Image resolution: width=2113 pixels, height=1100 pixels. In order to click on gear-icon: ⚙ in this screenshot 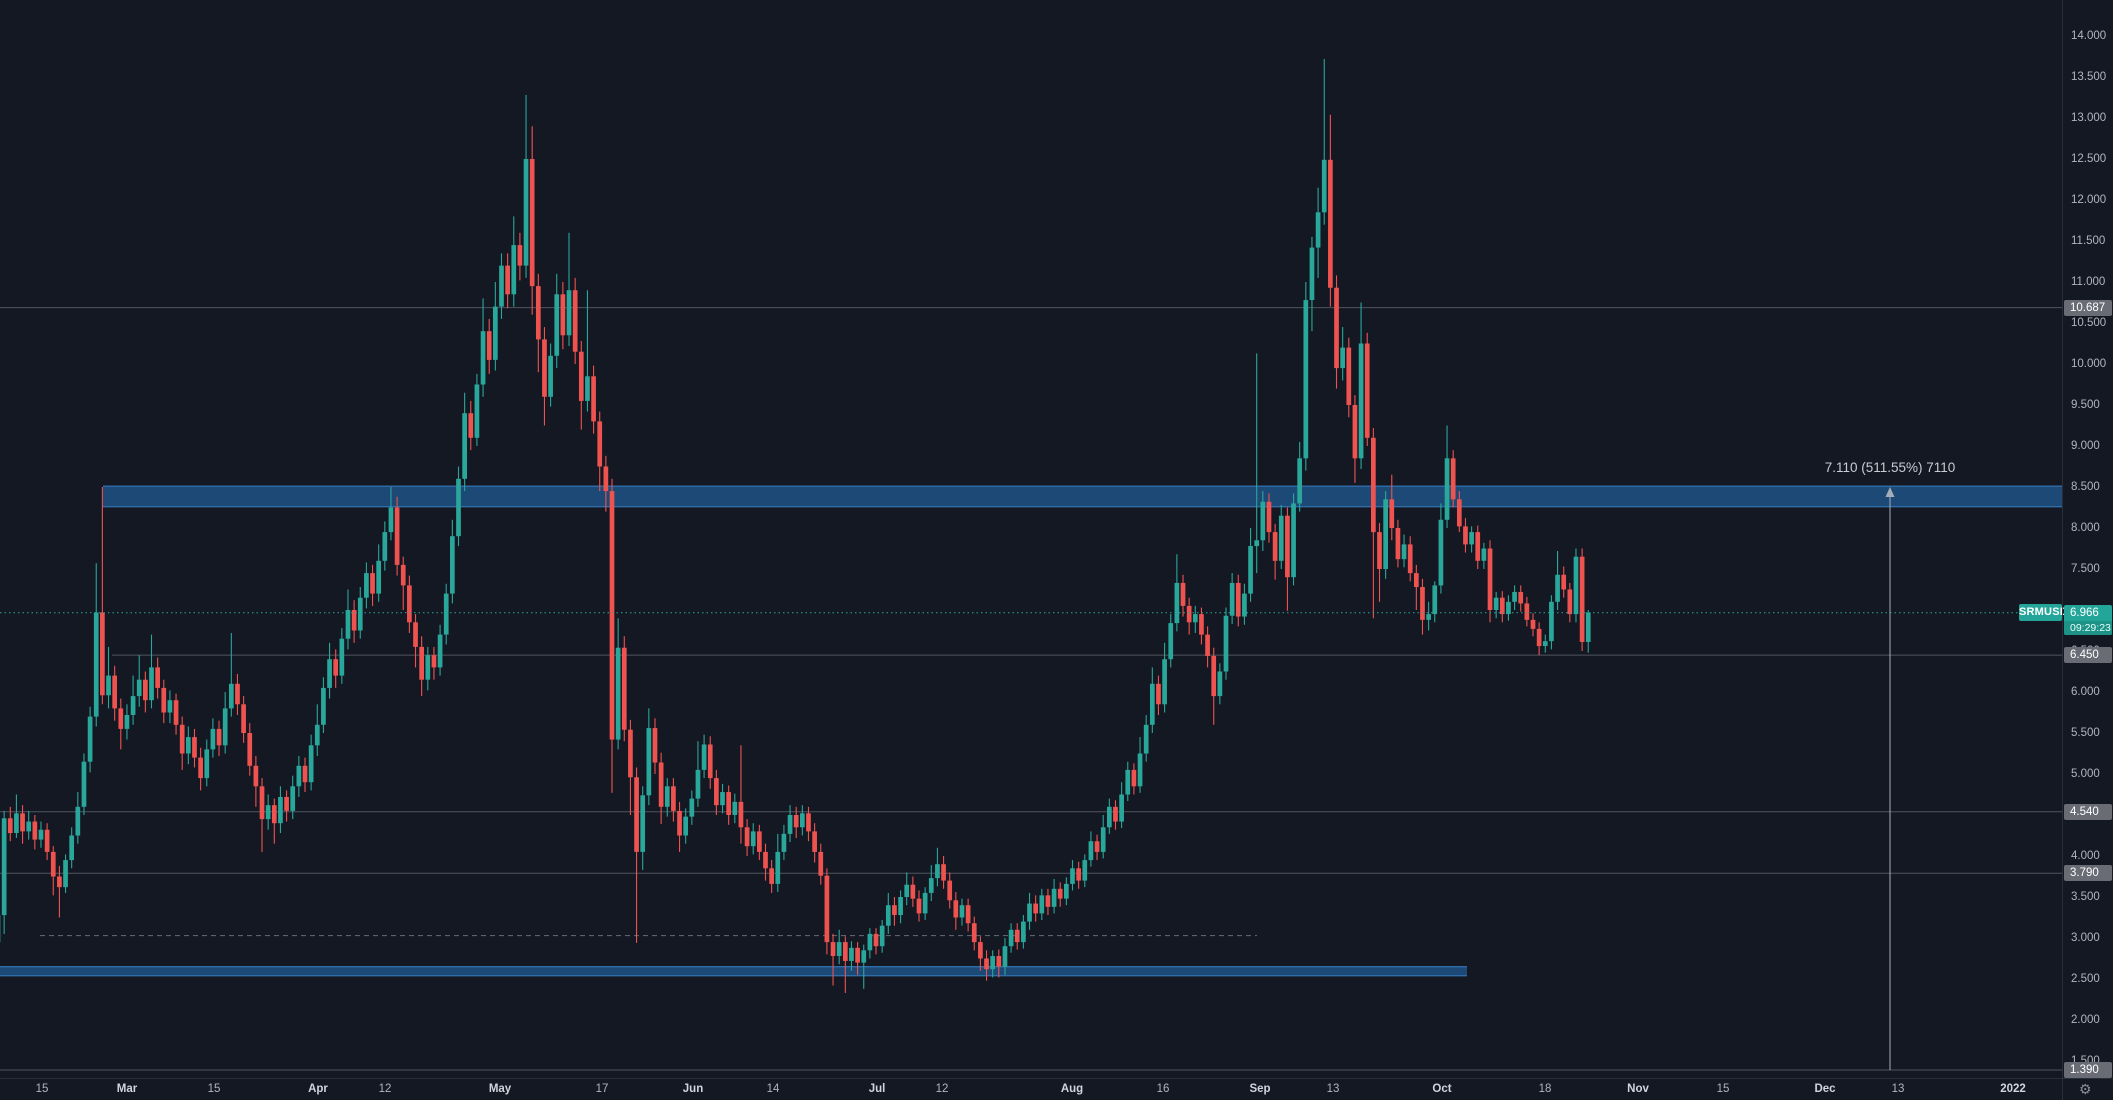, I will do `click(2085, 1089)`.